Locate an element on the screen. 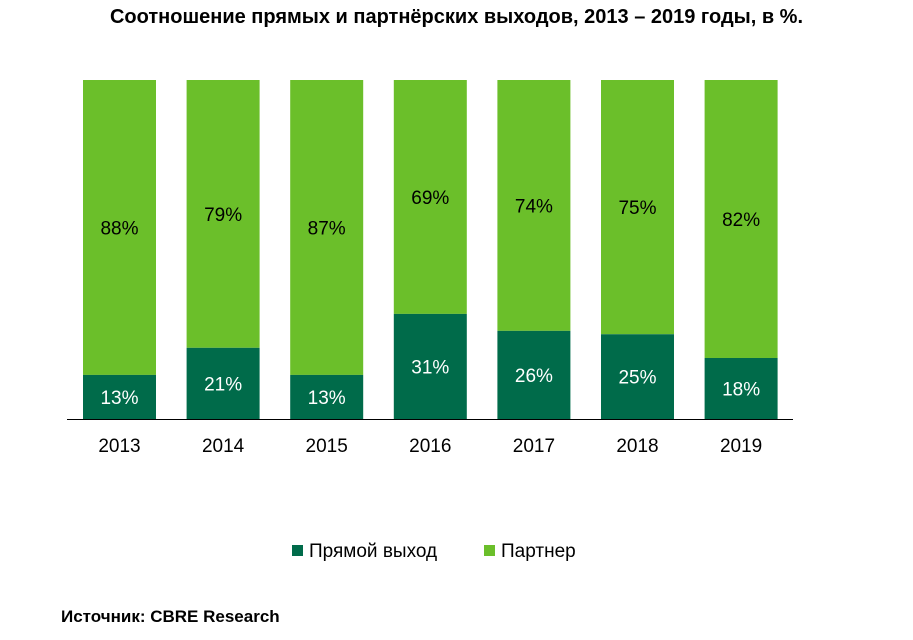 This screenshot has width=913, height=640. bar-partner-2014 is located at coordinates (223, 214).